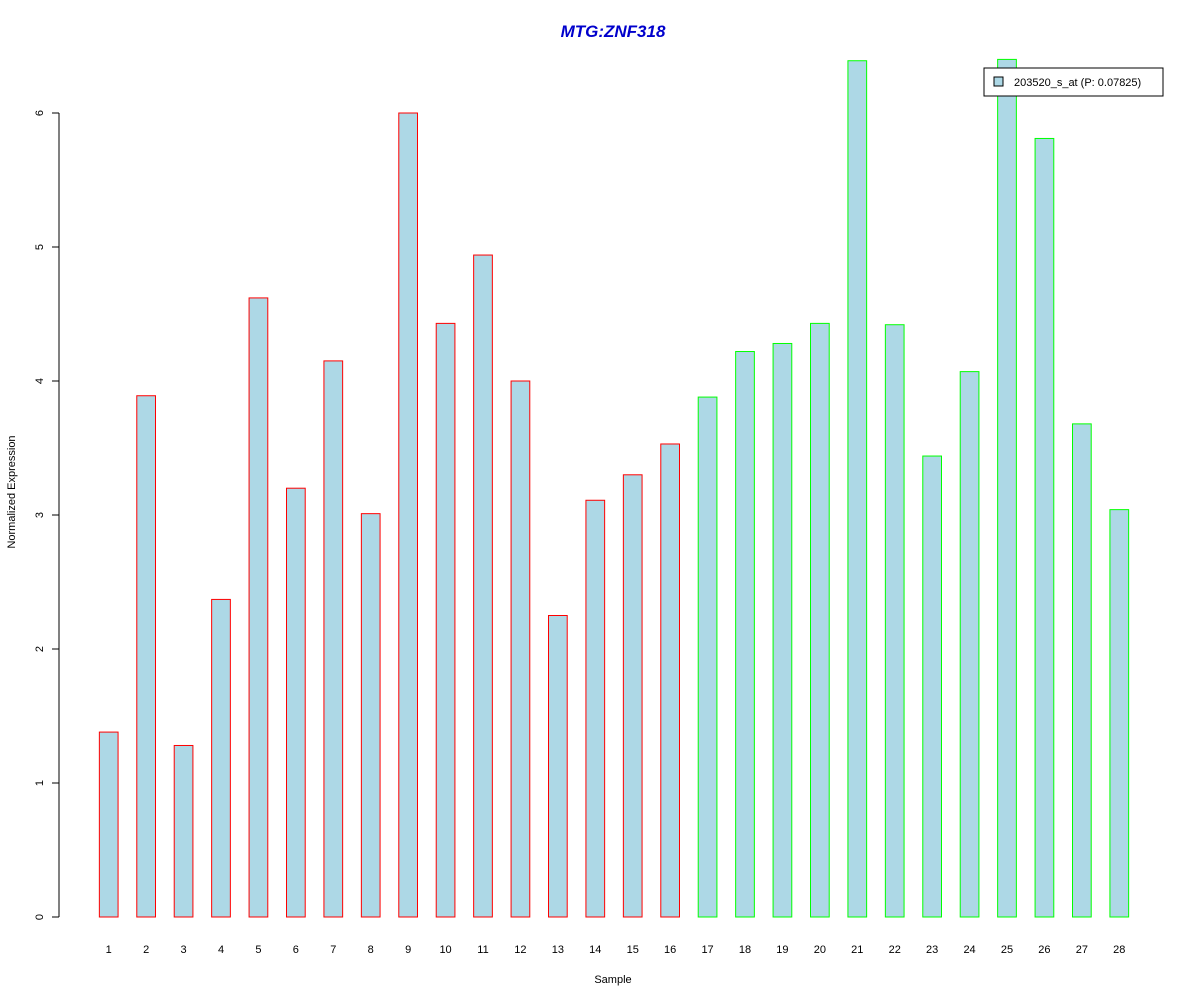  Describe the element at coordinates (1044, 950) in the screenshot. I see `x-tick-label: 26` at that location.